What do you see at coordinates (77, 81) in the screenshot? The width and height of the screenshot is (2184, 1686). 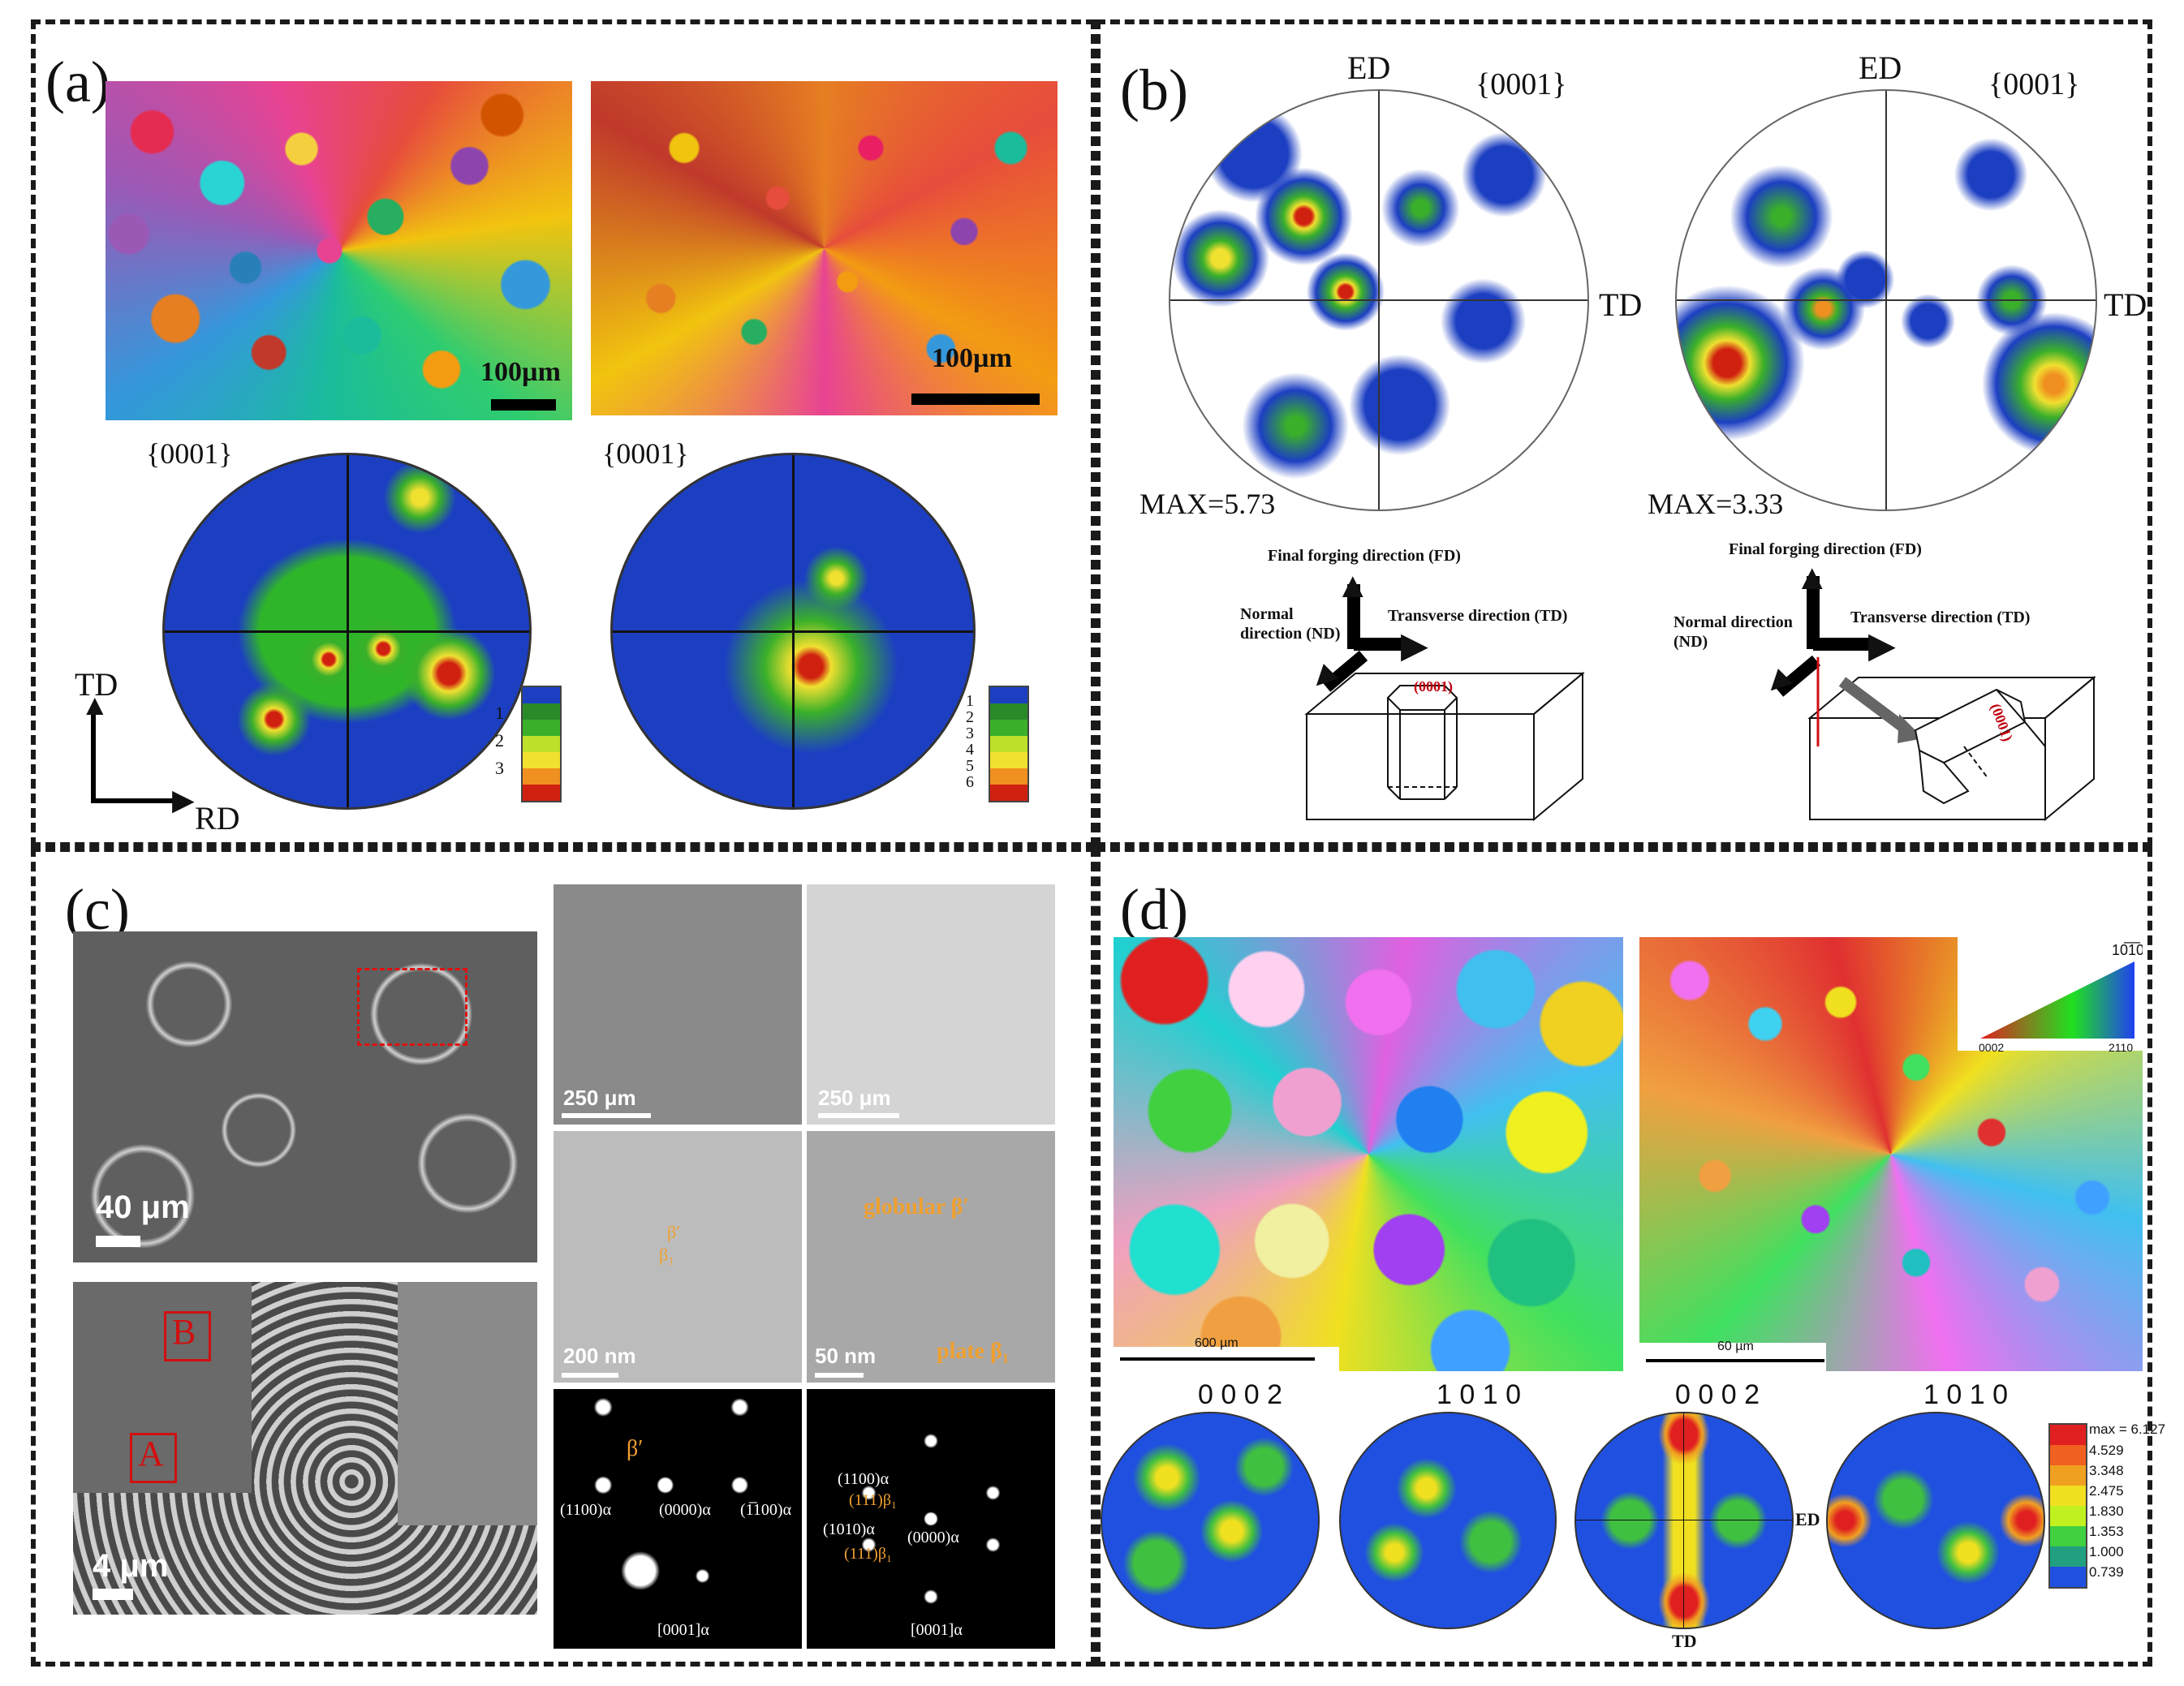 I see `panel-a-label: (a)` at bounding box center [77, 81].